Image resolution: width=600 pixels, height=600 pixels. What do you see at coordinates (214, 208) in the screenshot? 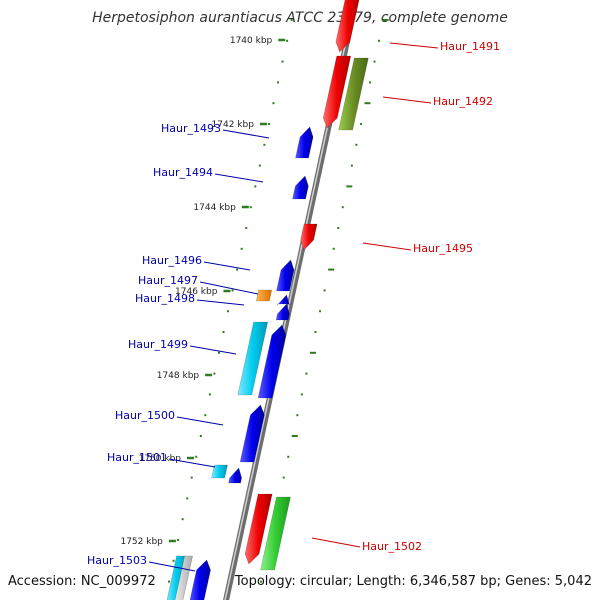
I see `scale-label: 1744 kbp` at bounding box center [214, 208].